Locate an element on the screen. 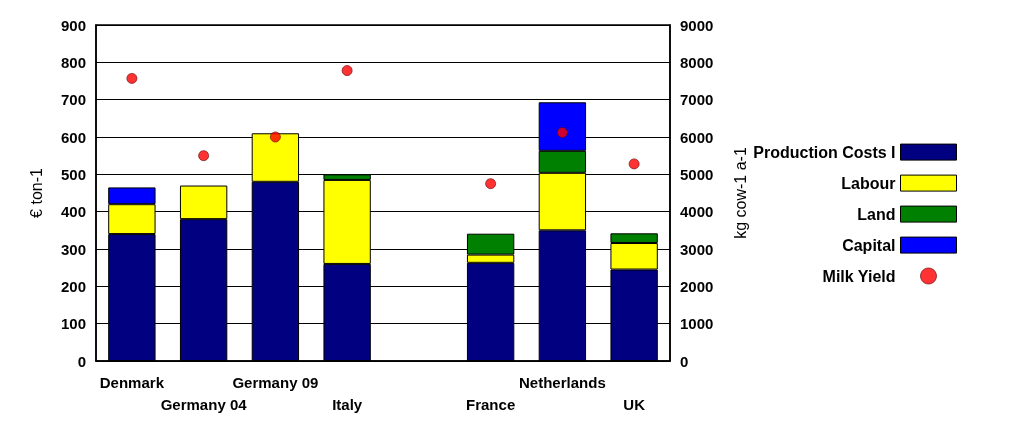 The height and width of the screenshot is (428, 1022). legend-label: Milk Yield is located at coordinates (859, 276).